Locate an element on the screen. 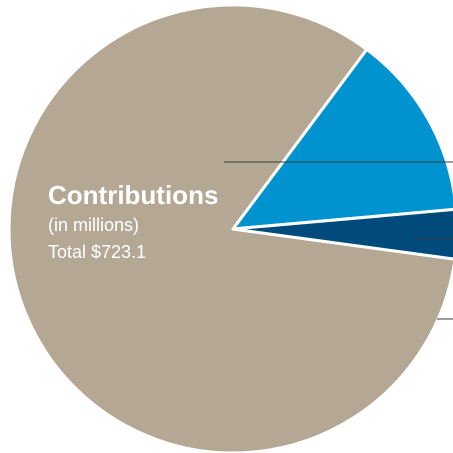  center-label: Contributions (in millions) Total $723.1 is located at coordinates (133, 221).